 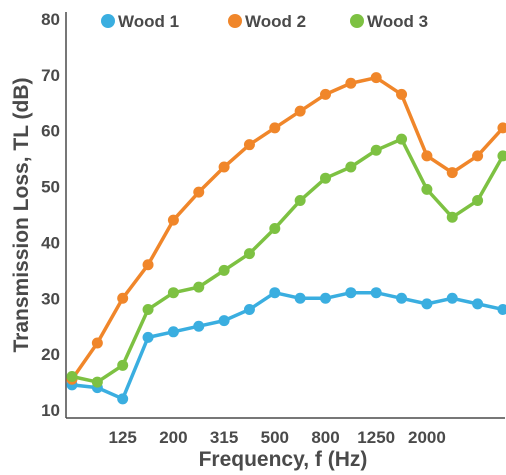 What do you see at coordinates (50, 410) in the screenshot?
I see `y-tick-label: 10` at bounding box center [50, 410].